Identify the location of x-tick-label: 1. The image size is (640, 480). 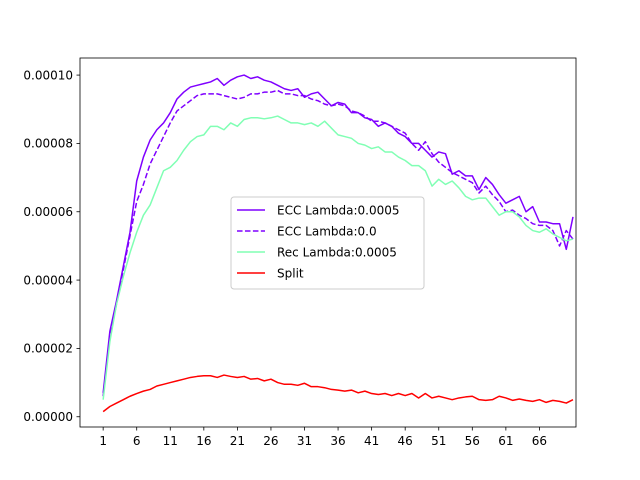
(103, 441).